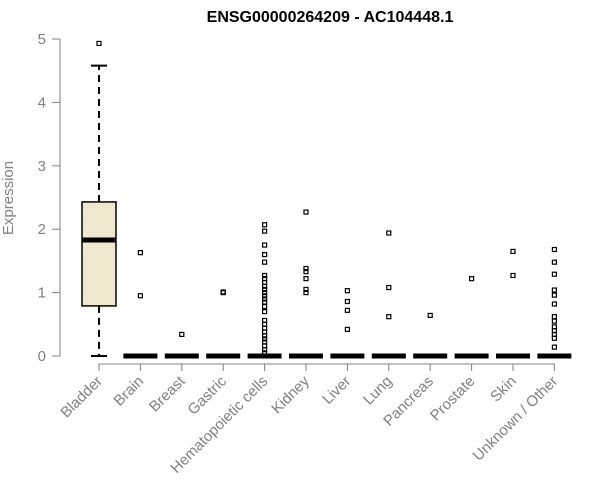  I want to click on x-tick-label: Liver, so click(336, 390).